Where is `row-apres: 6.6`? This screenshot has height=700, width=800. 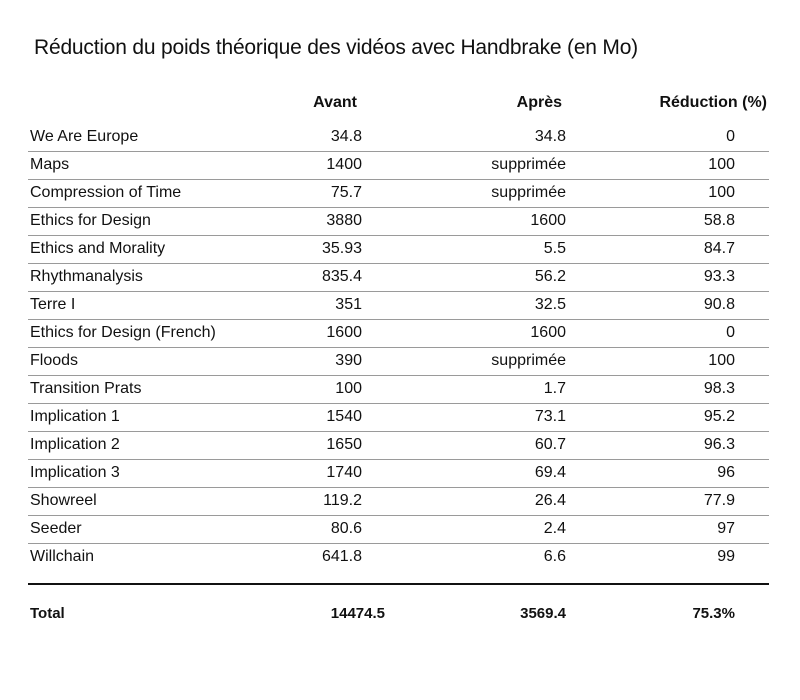
row-apres: 6.6 is located at coordinates (554, 556).